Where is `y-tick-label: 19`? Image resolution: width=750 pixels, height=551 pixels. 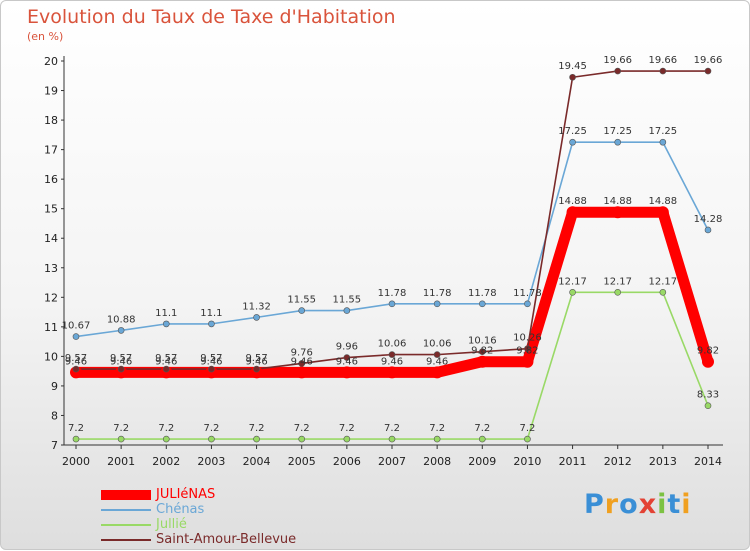
y-tick-label: 19 is located at coordinates (51, 91).